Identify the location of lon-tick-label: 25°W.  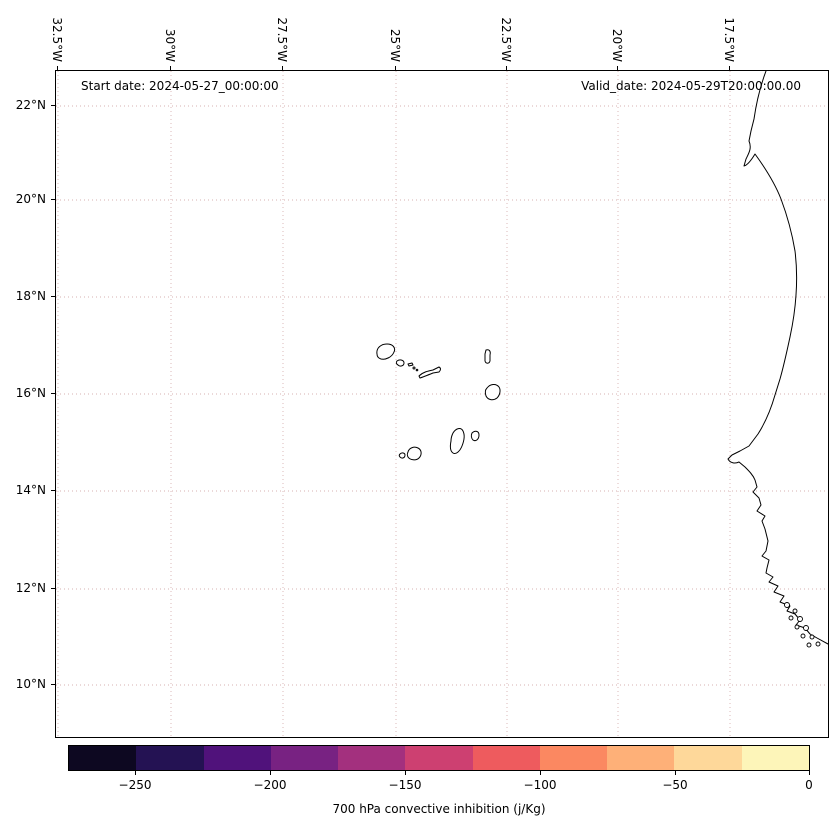
(395, 45).